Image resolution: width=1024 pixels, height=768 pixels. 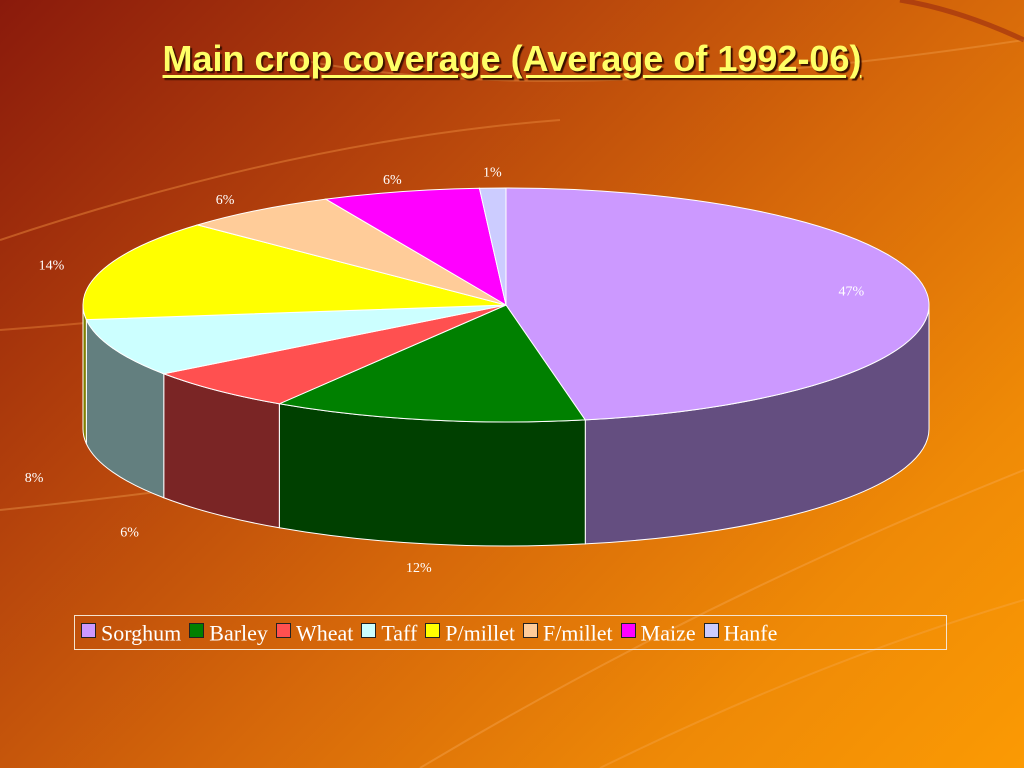 I want to click on legend-label: P/millet, so click(x=480, y=633).